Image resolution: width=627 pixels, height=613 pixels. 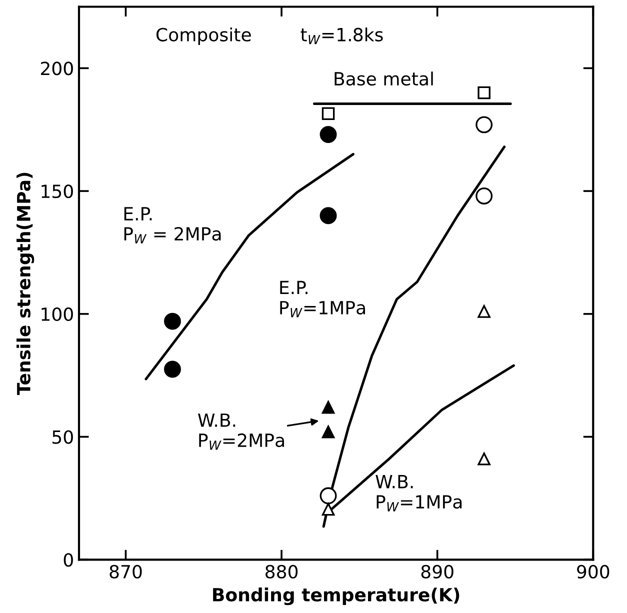 I want to click on x-tick-label: 900, so click(x=593, y=571).